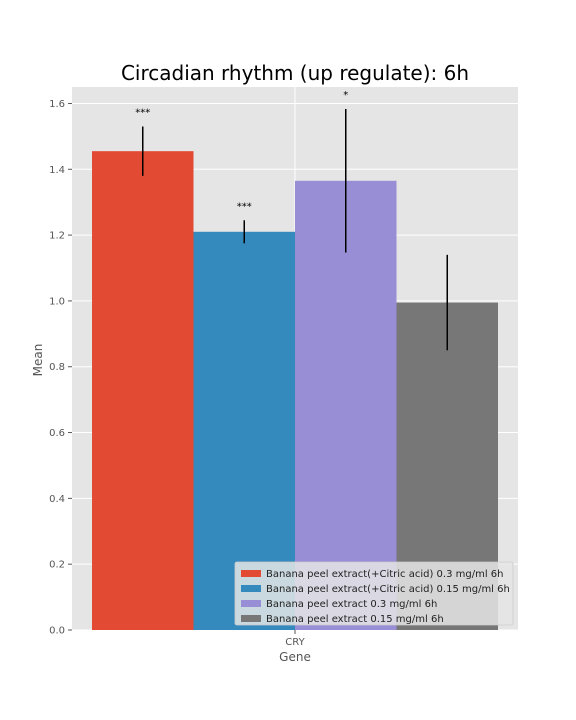 The image size is (576, 720). Describe the element at coordinates (57, 236) in the screenshot. I see `y-tick-label: 1.2` at that location.